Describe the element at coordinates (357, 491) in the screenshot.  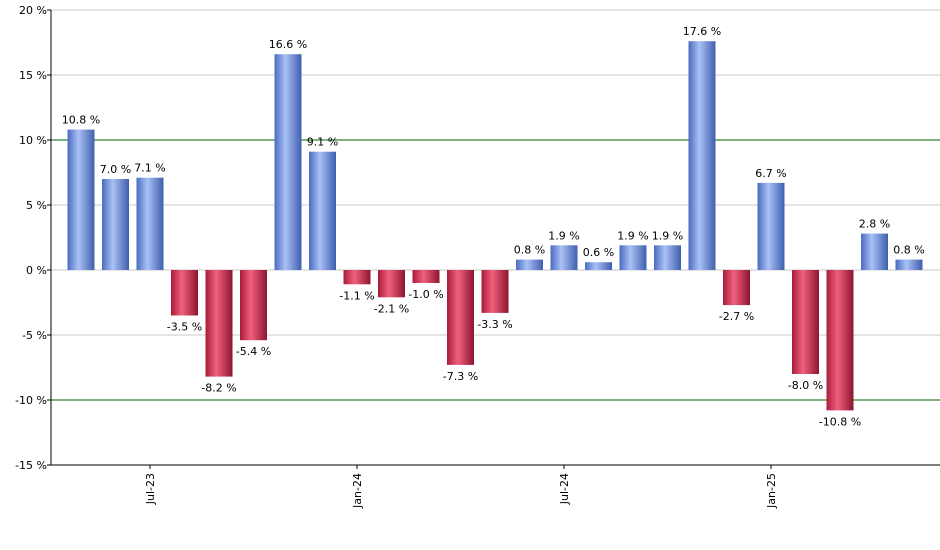
I see `x-tick-label: Jan-24` at that location.